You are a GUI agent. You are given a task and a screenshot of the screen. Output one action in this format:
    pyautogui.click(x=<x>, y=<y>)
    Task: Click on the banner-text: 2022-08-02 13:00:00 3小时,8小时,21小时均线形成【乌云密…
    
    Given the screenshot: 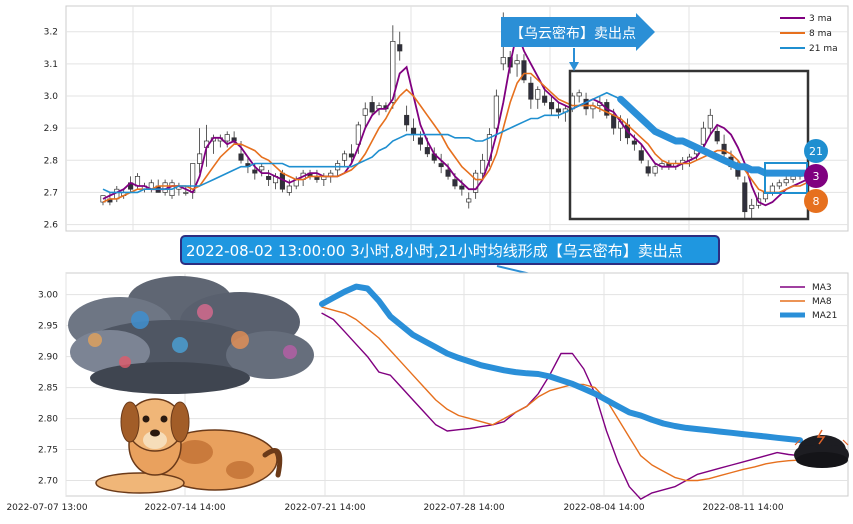 What is the action you would take?
    pyautogui.click(x=434, y=251)
    